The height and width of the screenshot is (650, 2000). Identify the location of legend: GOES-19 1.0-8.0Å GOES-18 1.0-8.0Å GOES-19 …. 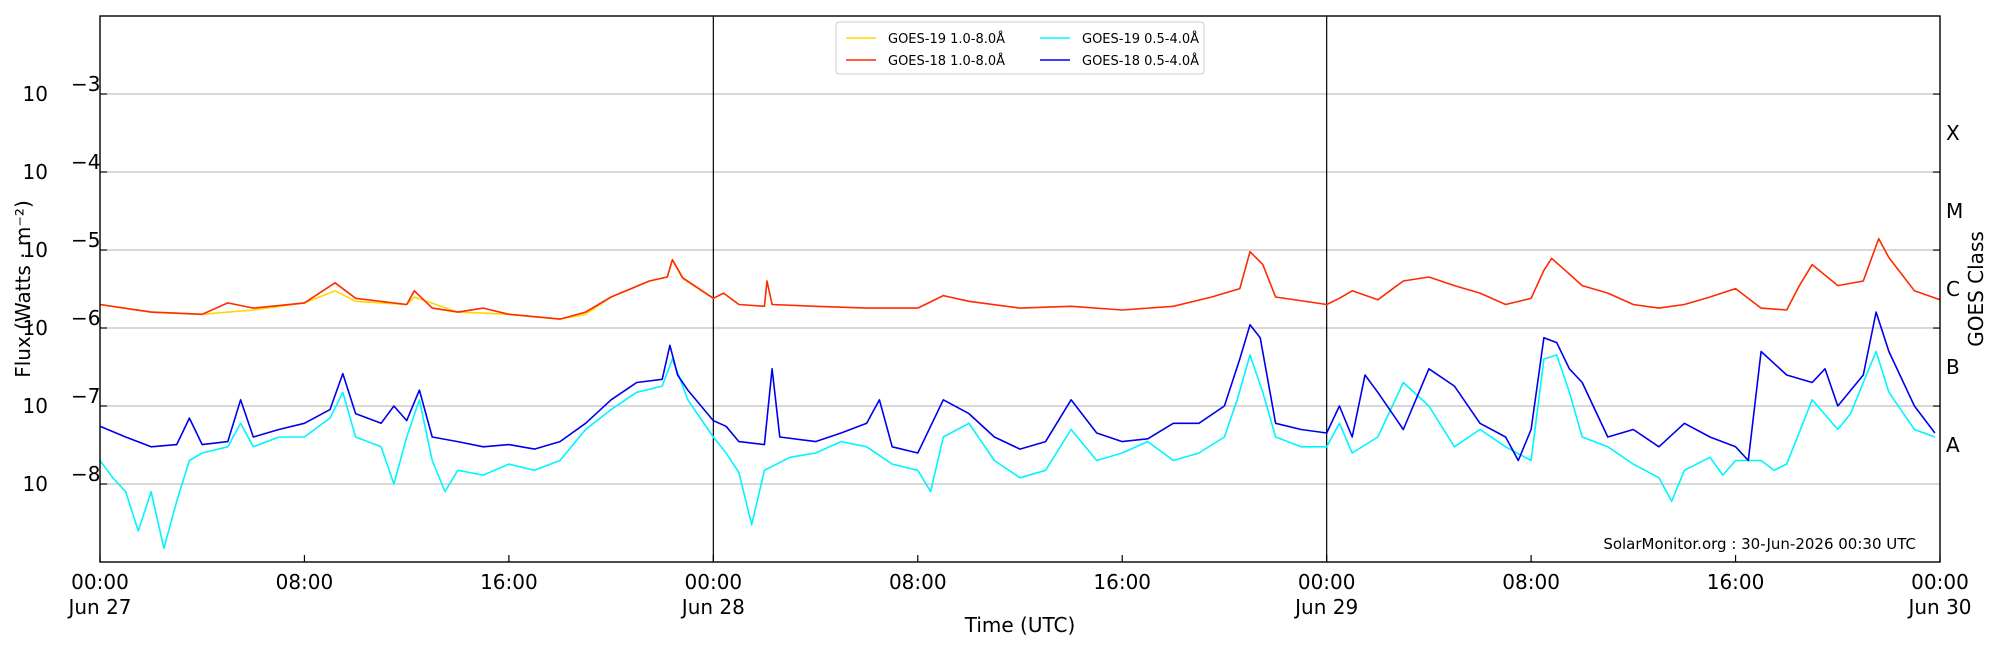
(1020, 48).